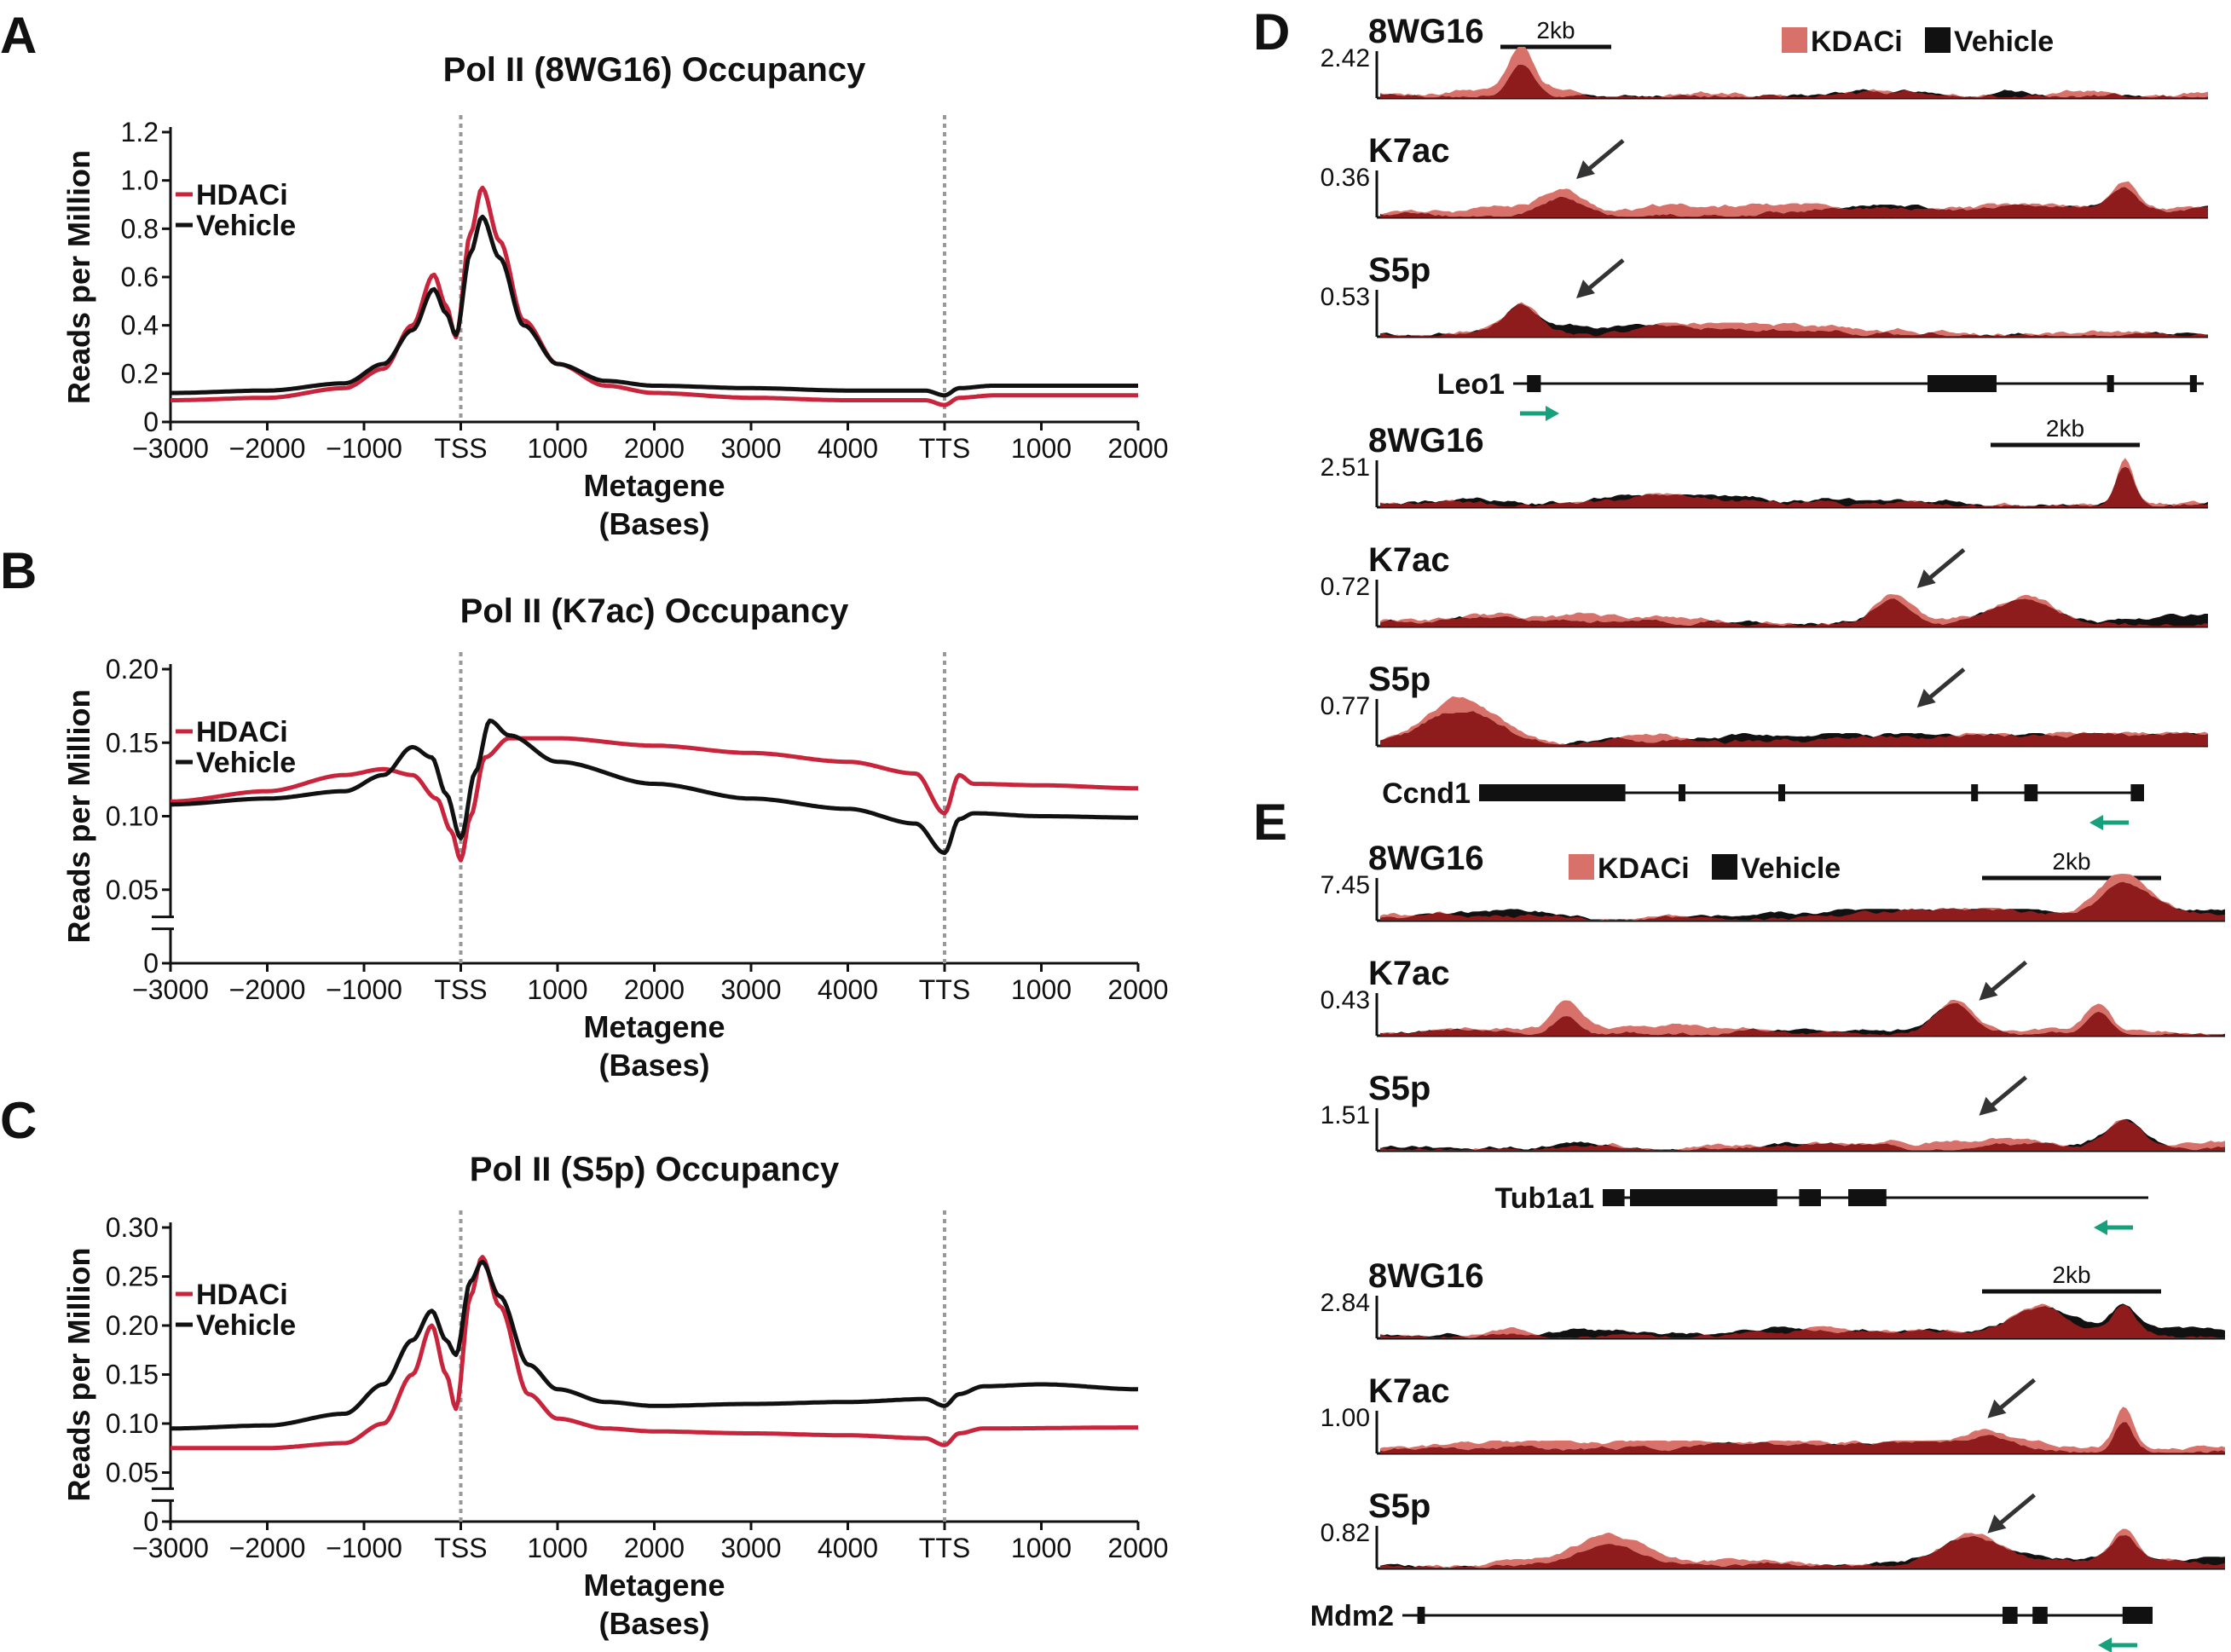 The image size is (2231, 1652). Describe the element at coordinates (132, 1375) in the screenshot. I see `y-tick-label: 0.15` at that location.